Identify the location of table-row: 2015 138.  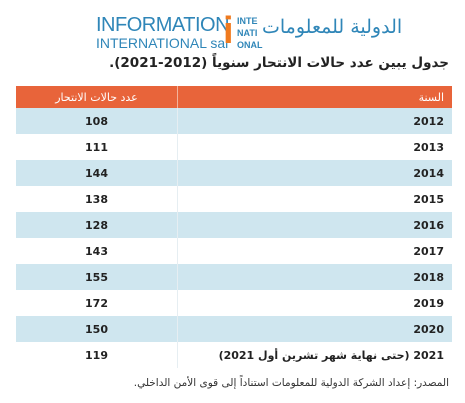
(234, 199).